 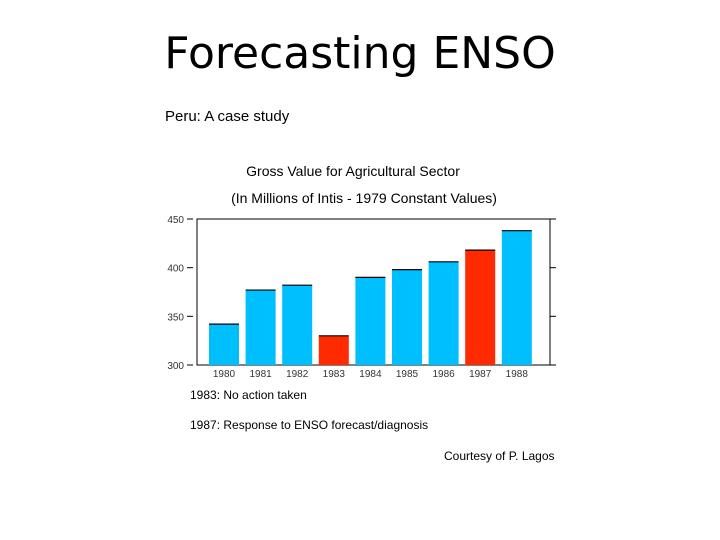 What do you see at coordinates (224, 344) in the screenshot?
I see `bar-1980` at bounding box center [224, 344].